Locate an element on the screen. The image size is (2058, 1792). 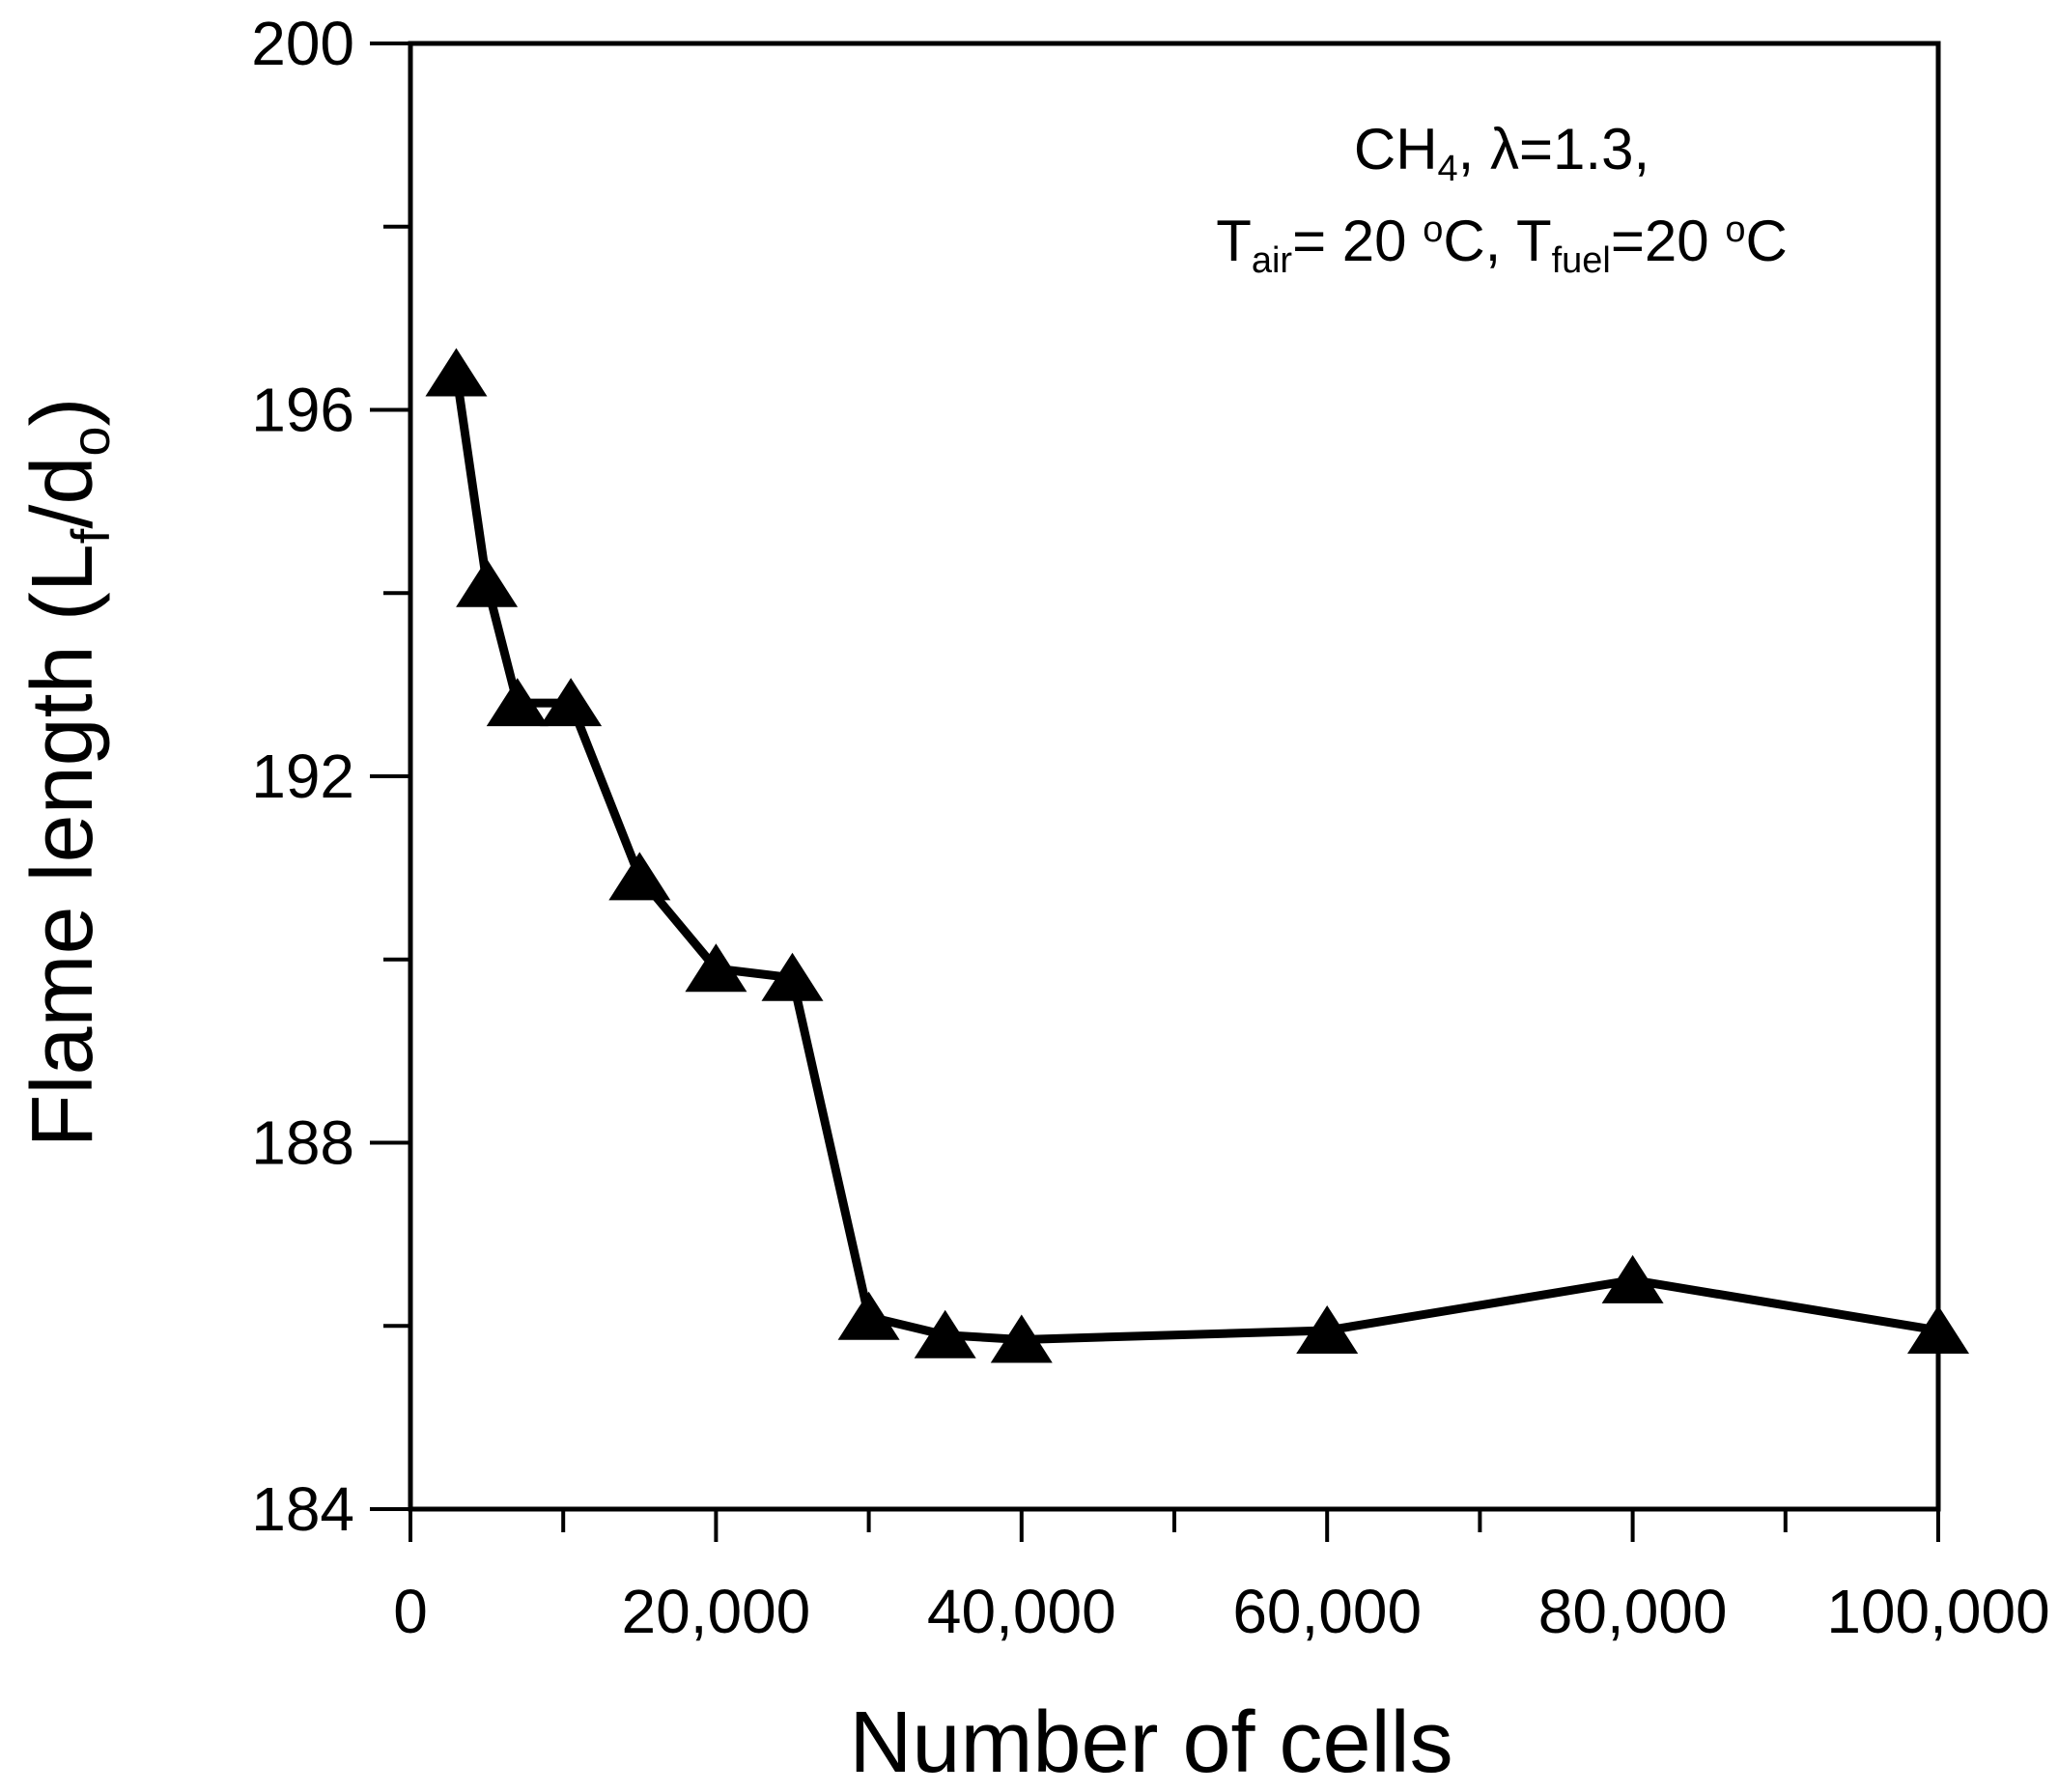
x-tick-label: 60,000 is located at coordinates (1327, 1612).